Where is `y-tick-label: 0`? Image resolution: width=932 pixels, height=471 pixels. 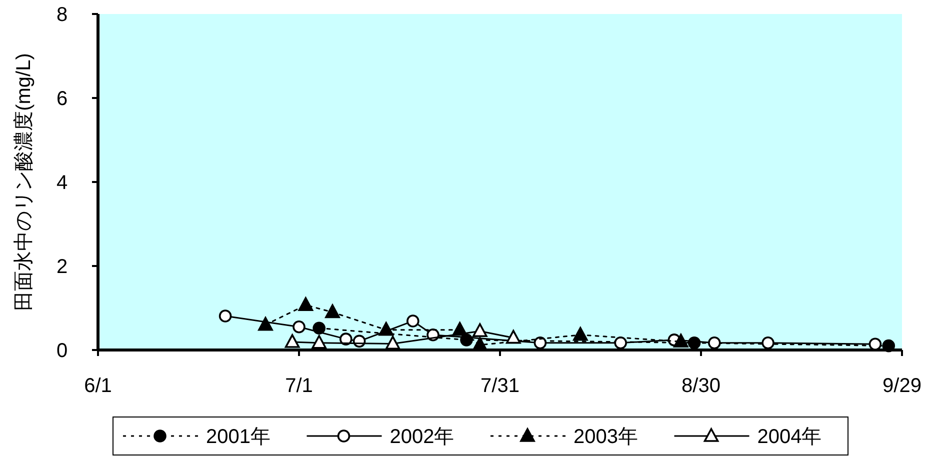
y-tick-label: 0 is located at coordinates (62, 351).